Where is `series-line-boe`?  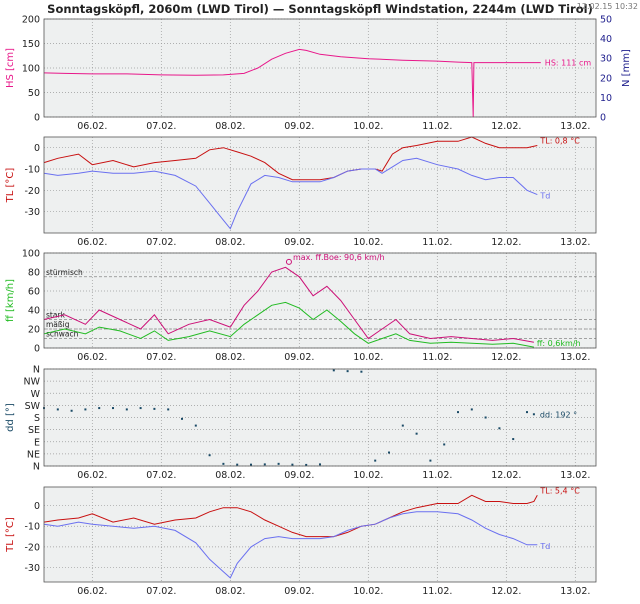 series-line-boe is located at coordinates (288, 304).